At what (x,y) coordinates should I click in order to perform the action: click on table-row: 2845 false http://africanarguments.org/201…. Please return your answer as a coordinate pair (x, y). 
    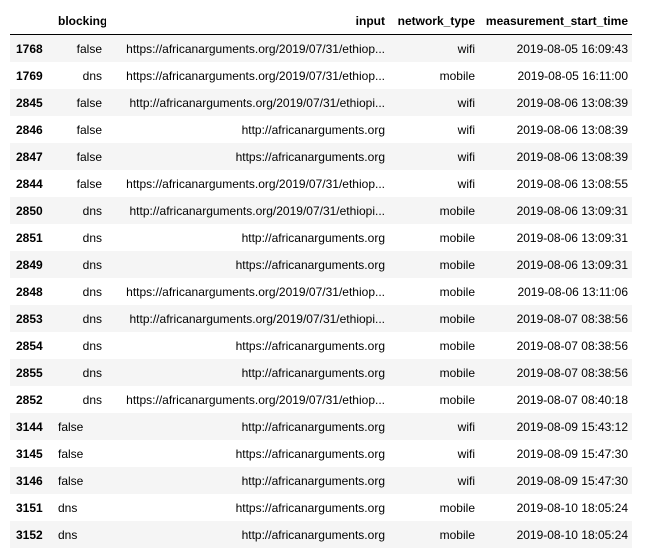
    Looking at the image, I should click on (321, 102).